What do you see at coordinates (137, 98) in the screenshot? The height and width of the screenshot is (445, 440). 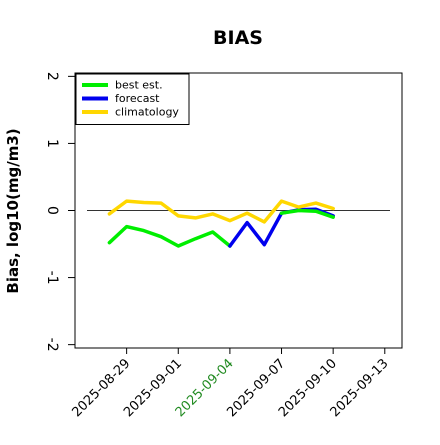 I see `legend-label: forecast` at bounding box center [137, 98].